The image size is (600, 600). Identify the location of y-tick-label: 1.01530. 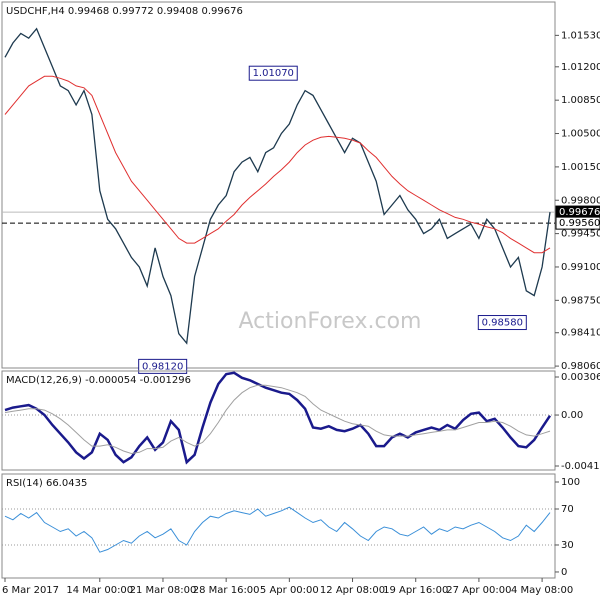
(580, 35).